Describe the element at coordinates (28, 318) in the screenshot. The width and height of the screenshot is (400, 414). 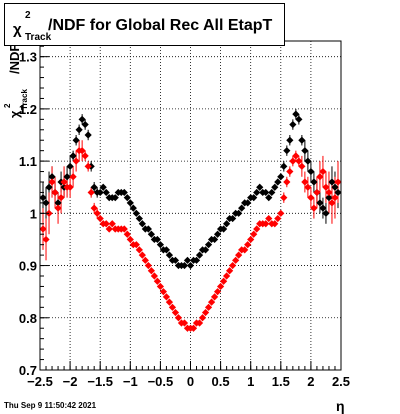
I see `y-tick-label: 0.8` at that location.